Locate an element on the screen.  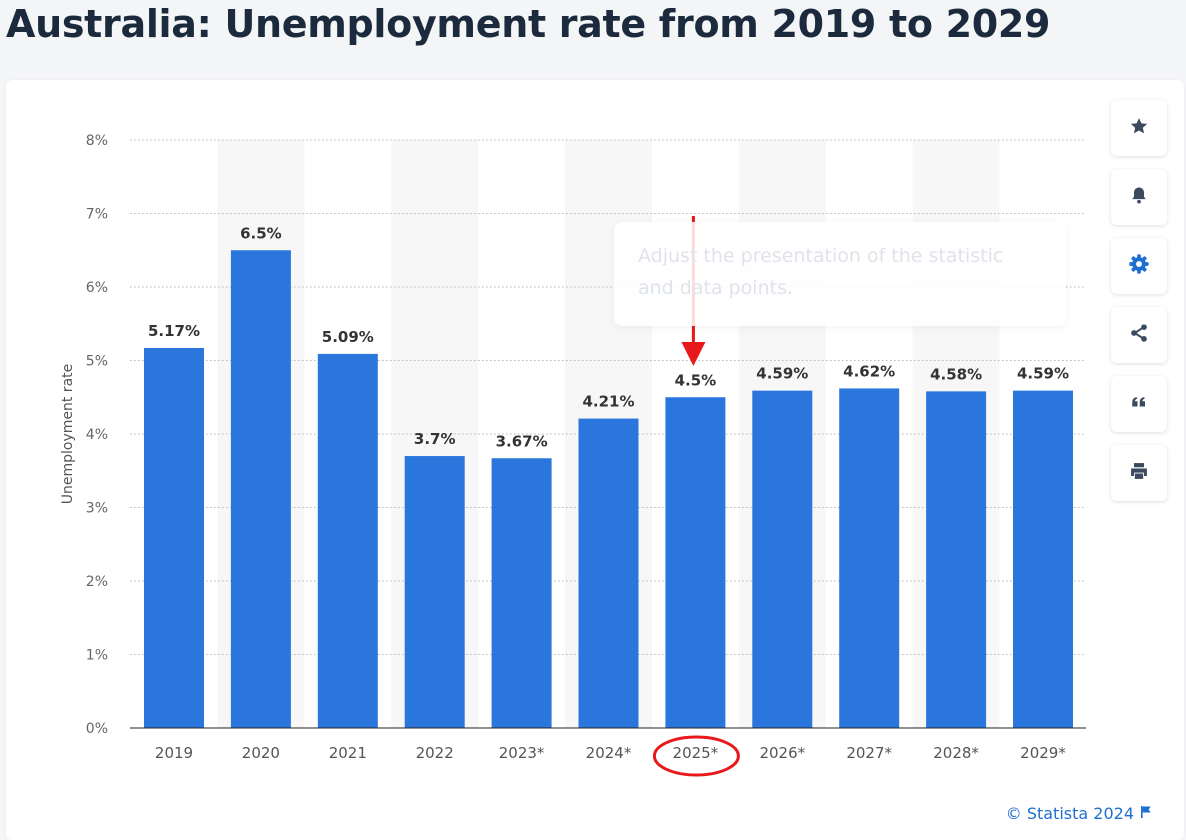
share-button is located at coordinates (1139, 335).